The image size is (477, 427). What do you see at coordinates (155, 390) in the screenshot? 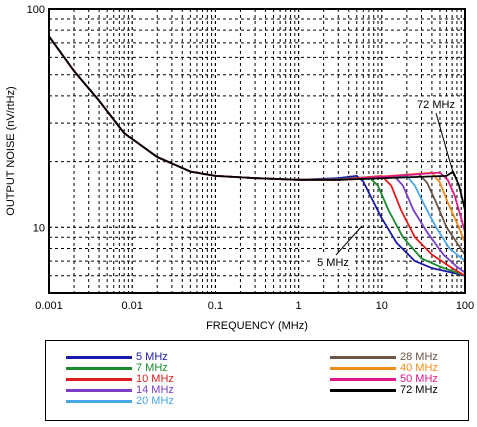
I see `legend-label: 14 MHz` at bounding box center [155, 390].